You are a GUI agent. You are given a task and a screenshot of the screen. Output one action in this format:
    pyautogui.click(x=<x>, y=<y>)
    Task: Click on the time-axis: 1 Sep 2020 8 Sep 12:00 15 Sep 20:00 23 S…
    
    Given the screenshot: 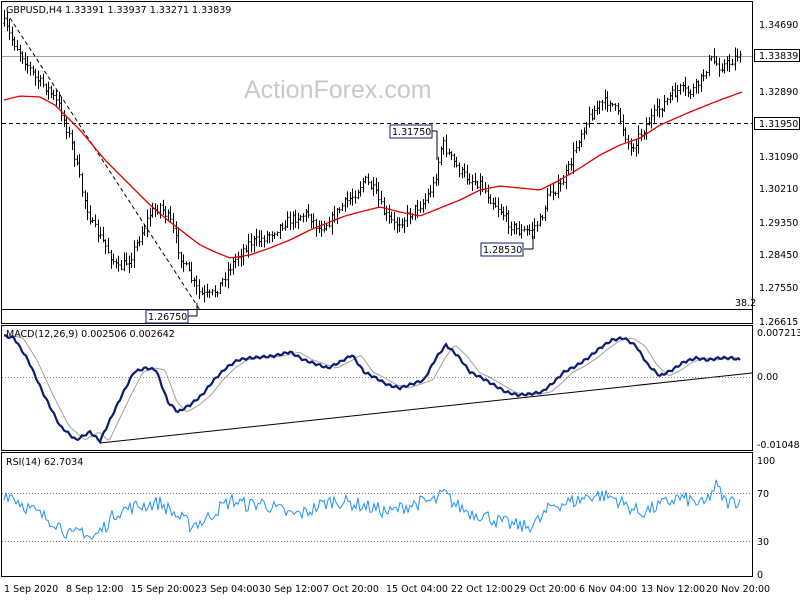 What is the action you would take?
    pyautogui.click(x=387, y=589)
    